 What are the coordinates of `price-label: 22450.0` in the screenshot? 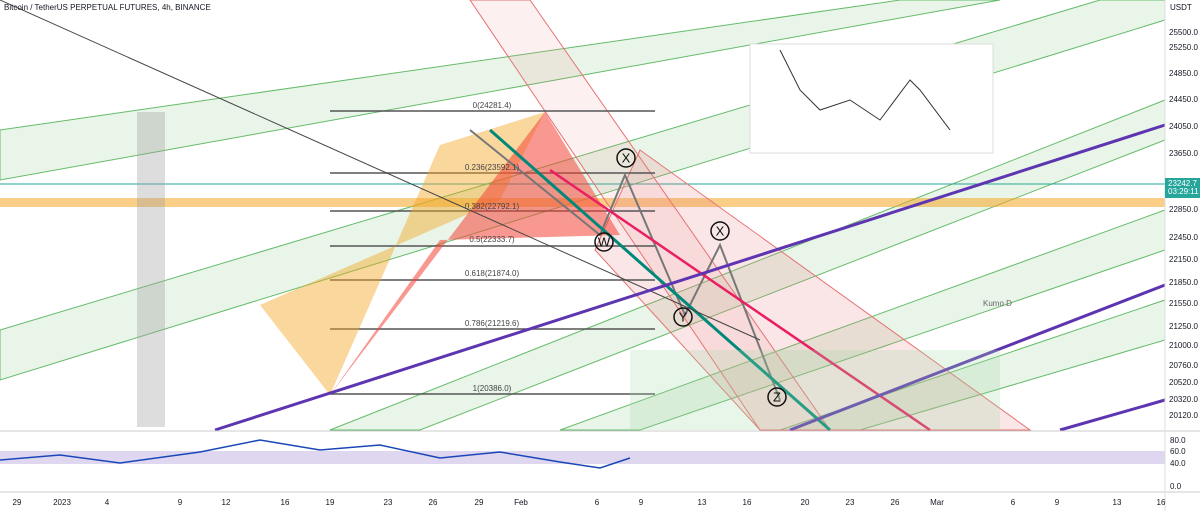 It's located at (1183, 237).